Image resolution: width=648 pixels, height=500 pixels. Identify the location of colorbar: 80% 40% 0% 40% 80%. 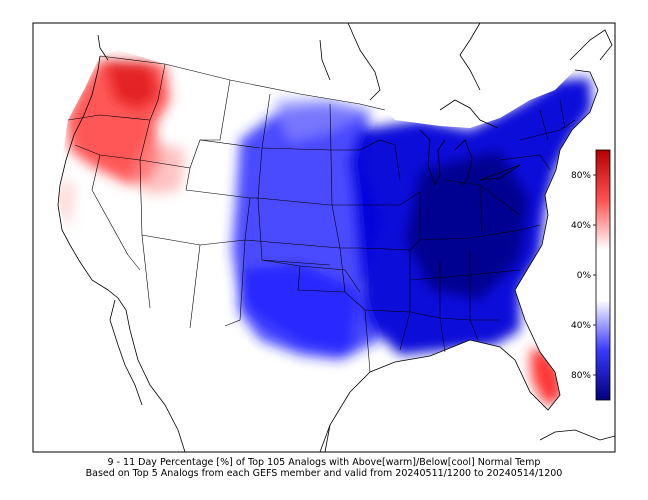
(591, 275).